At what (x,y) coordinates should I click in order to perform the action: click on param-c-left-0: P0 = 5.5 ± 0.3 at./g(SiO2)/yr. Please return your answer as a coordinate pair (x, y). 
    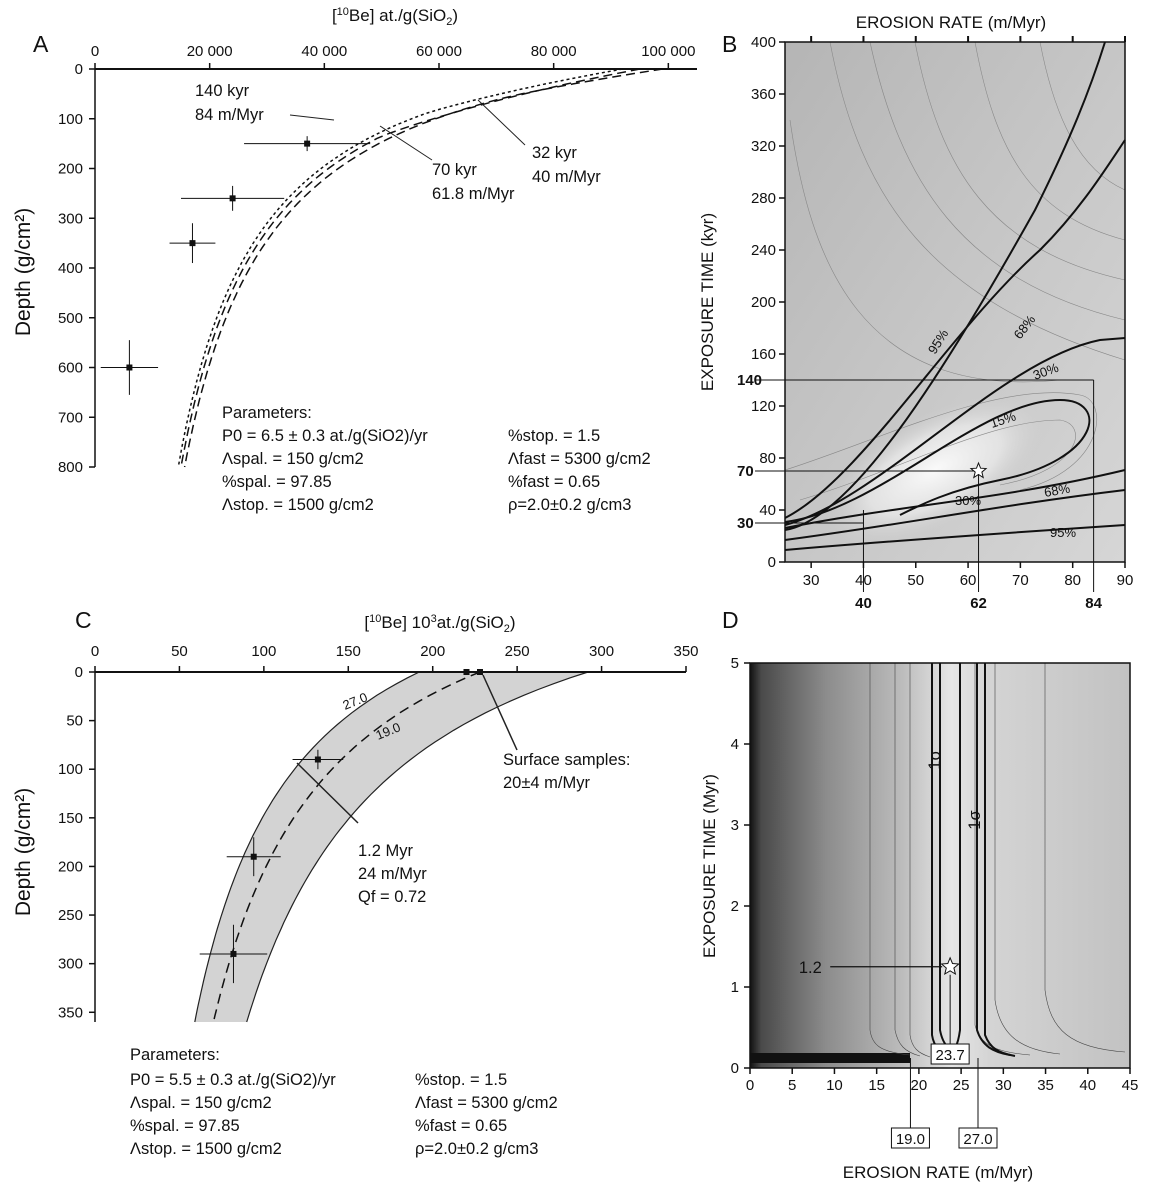
    Looking at the image, I should click on (233, 1080).